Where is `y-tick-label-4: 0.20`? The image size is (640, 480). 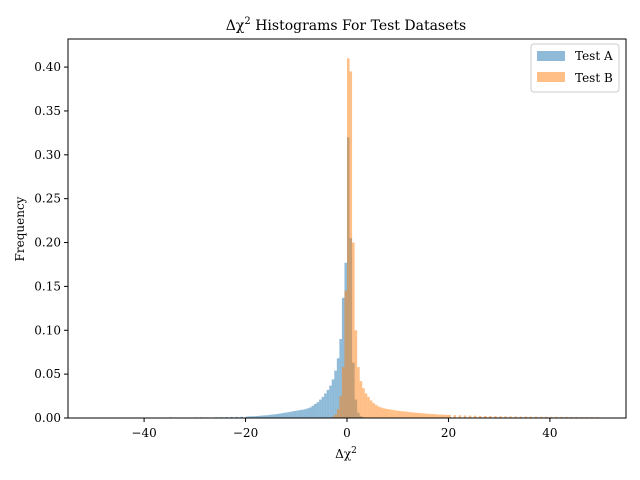
y-tick-label-4: 0.20 is located at coordinates (47, 243).